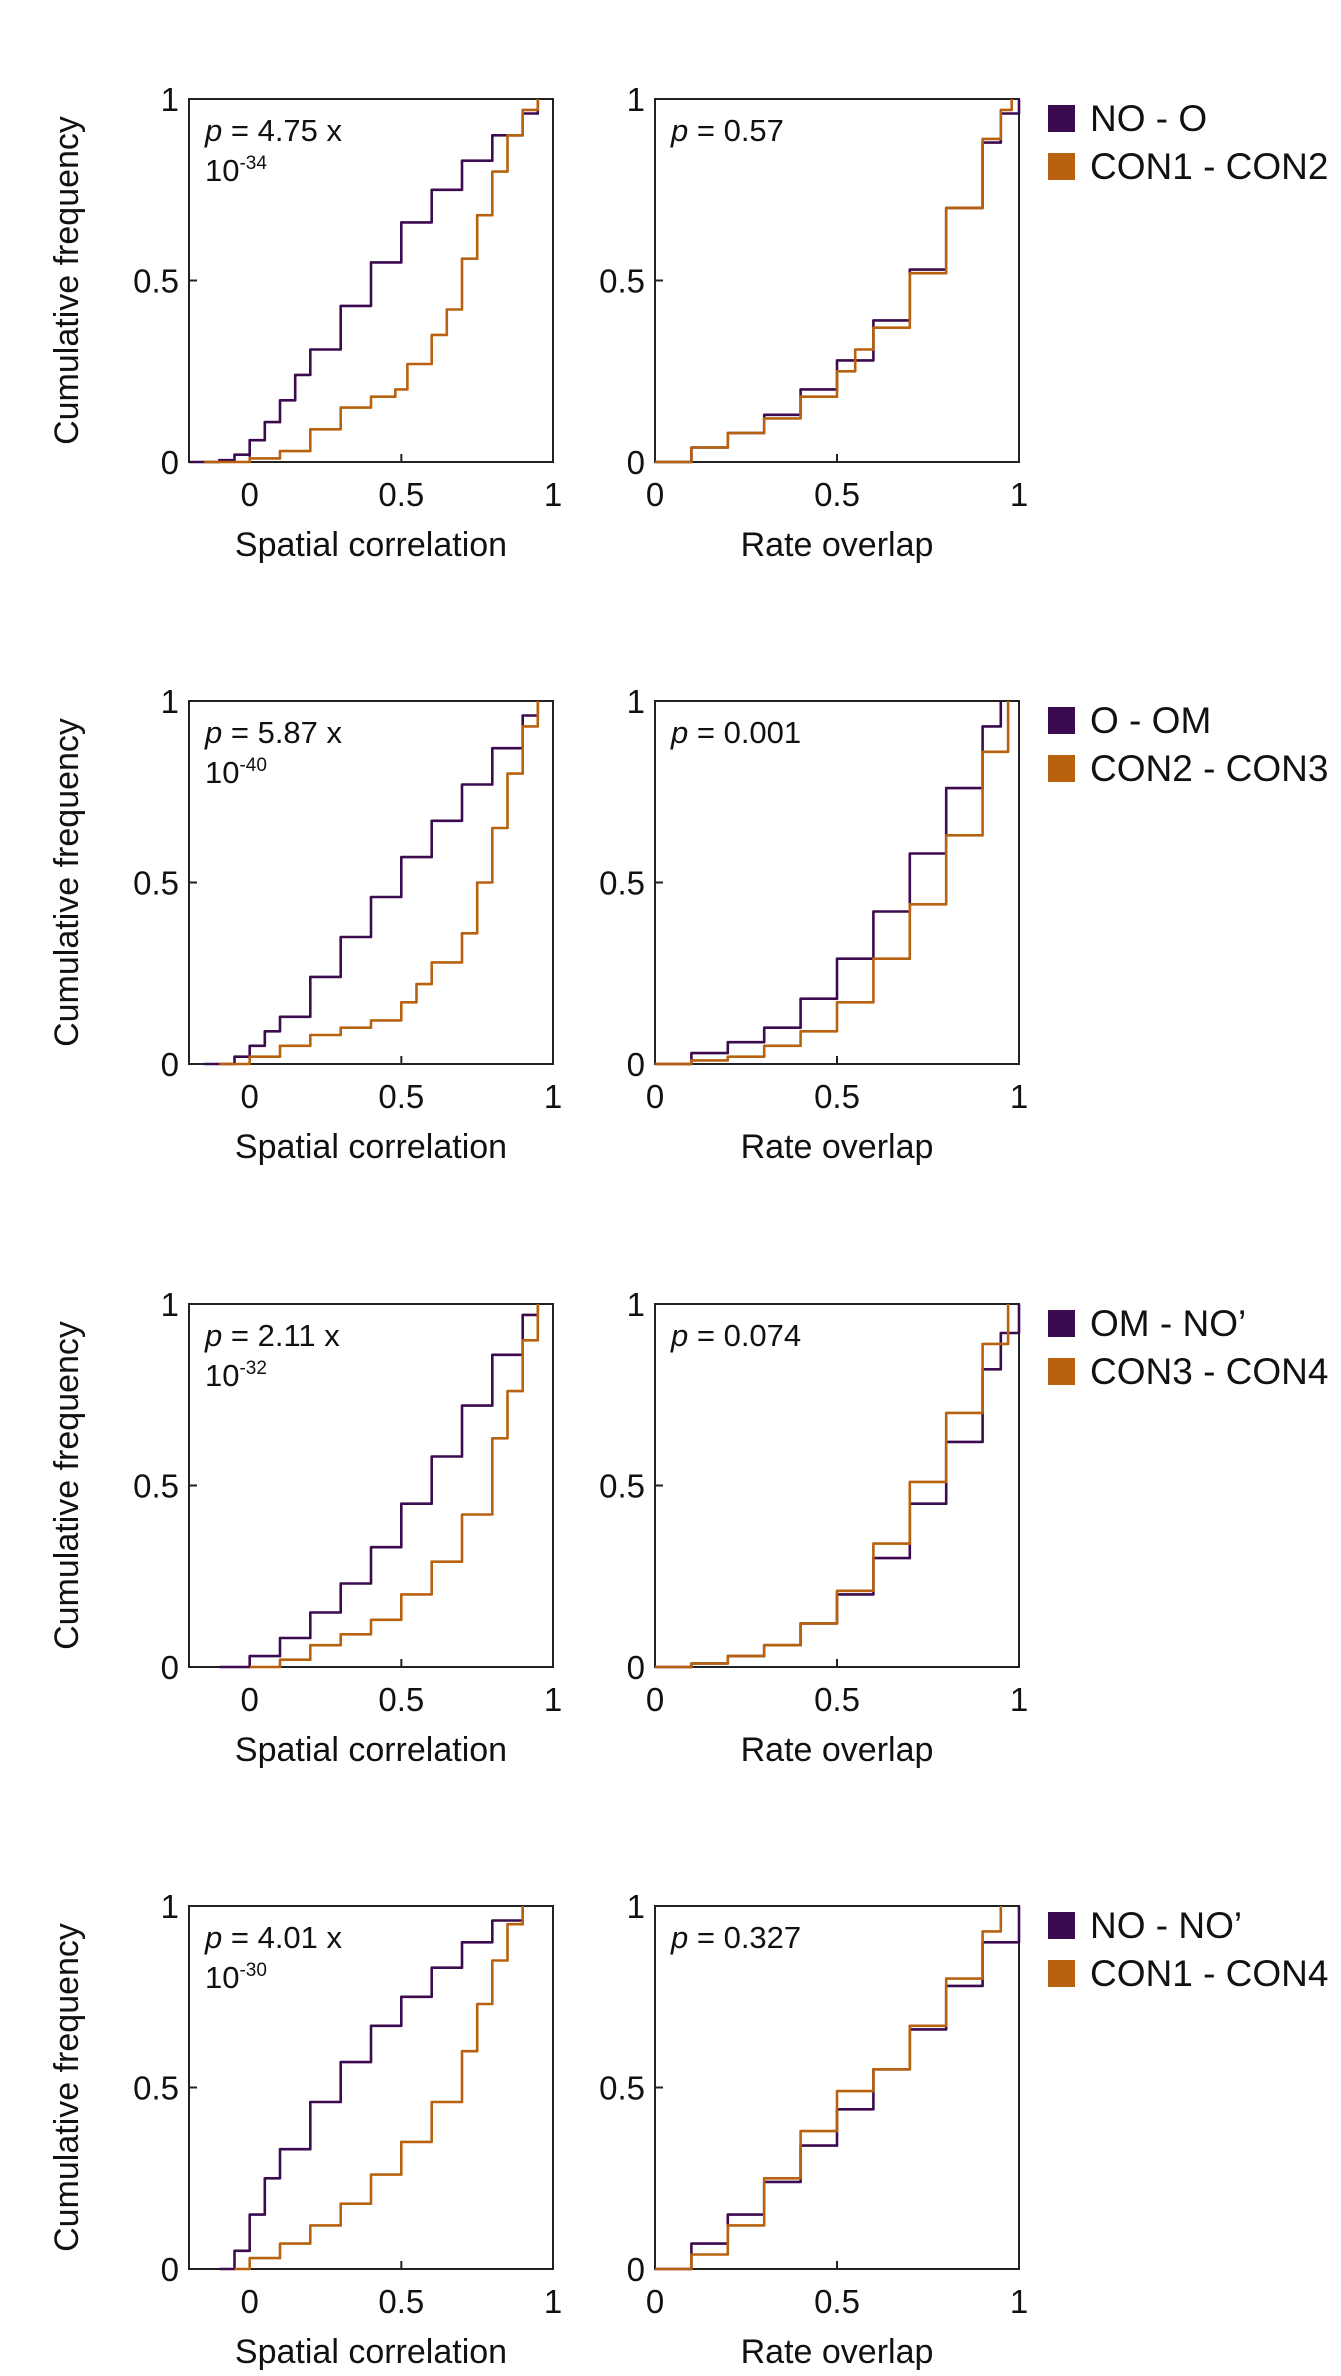 This screenshot has width=1341, height=2376. I want to click on p-value-exponent: 10-34, so click(236, 170).